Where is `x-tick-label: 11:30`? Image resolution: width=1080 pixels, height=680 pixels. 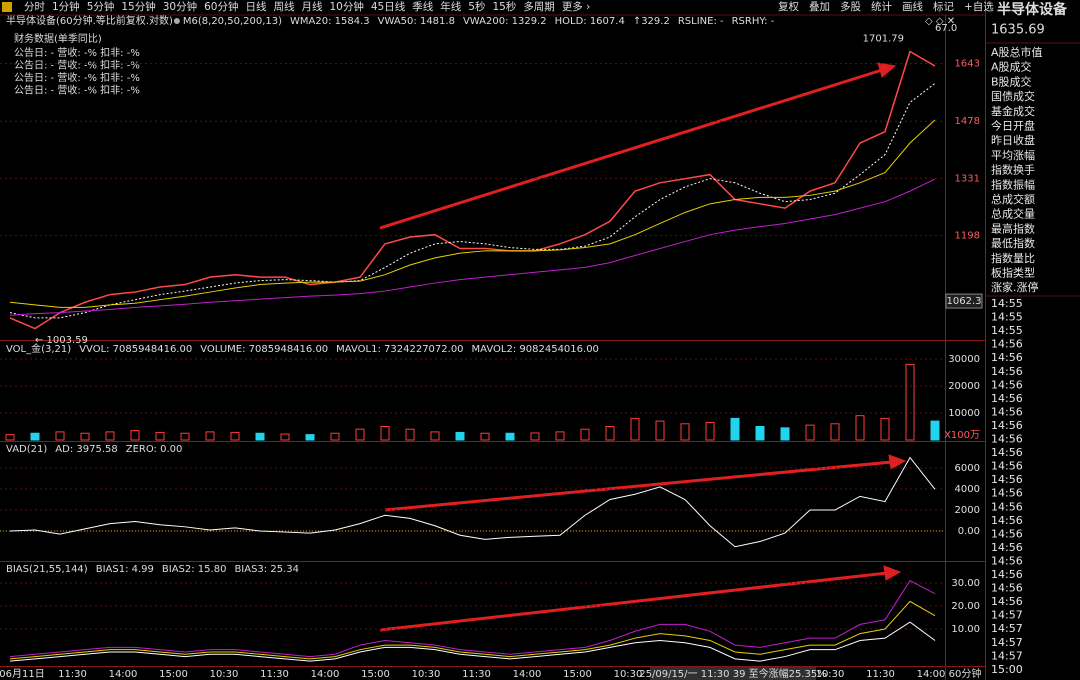
x-tick-label: 11:30 is located at coordinates (880, 674).